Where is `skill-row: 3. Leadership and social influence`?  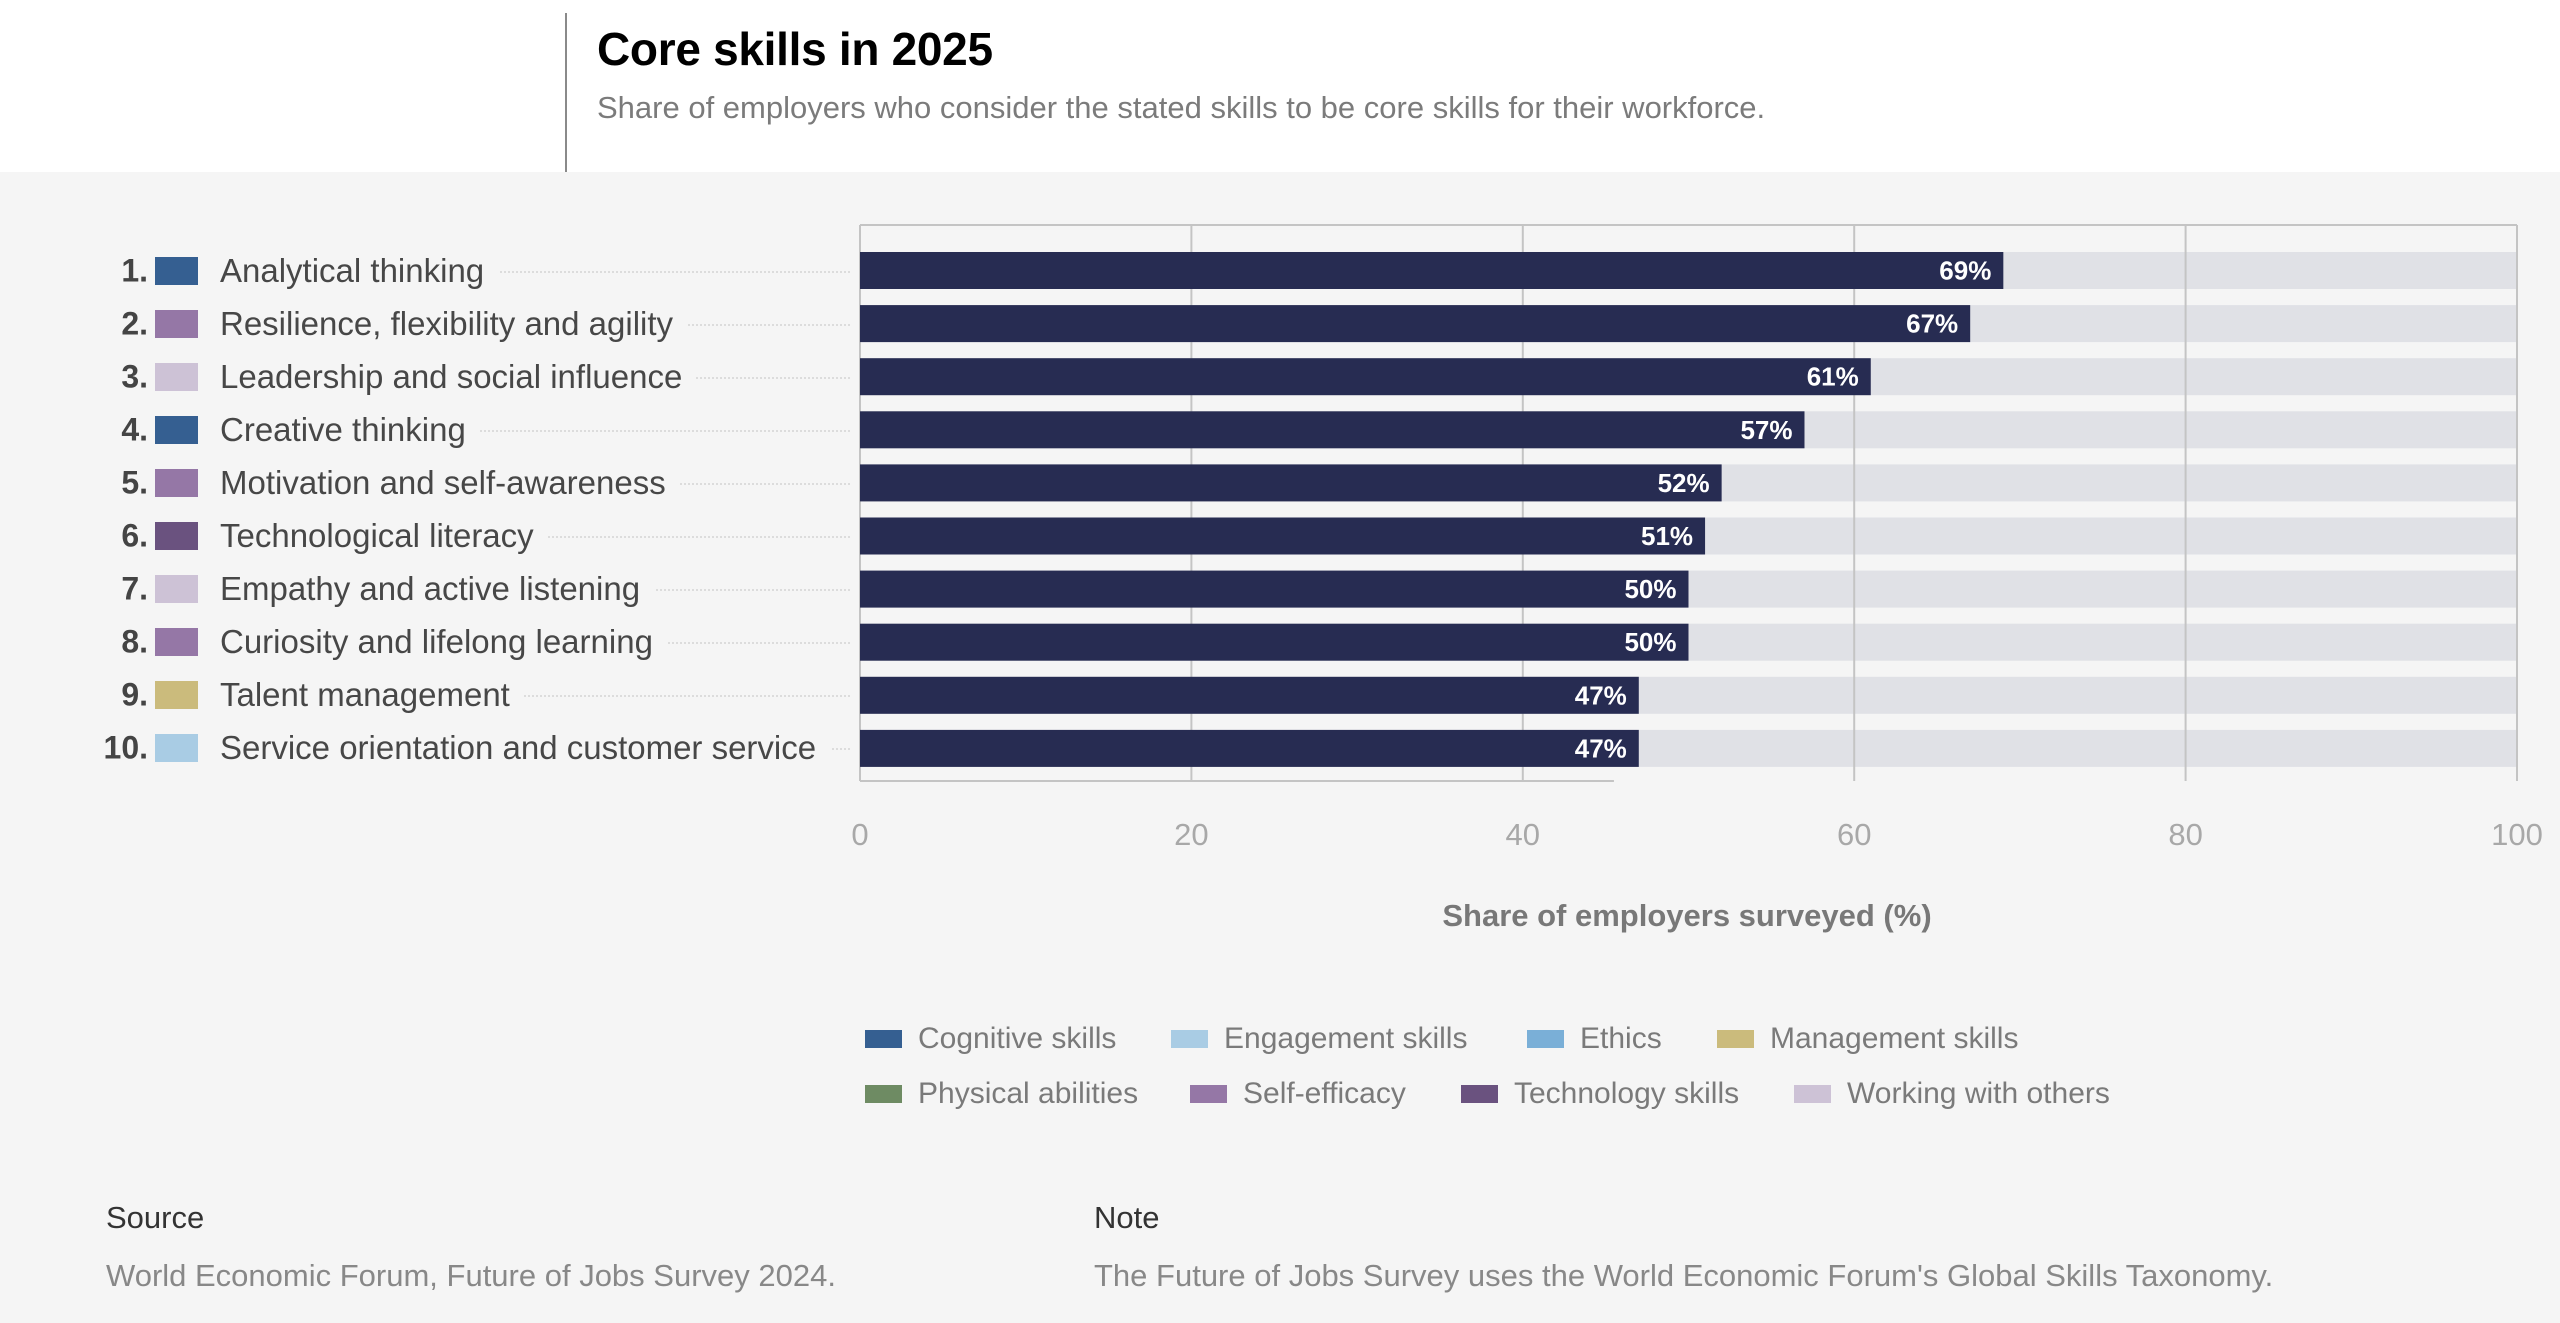
skill-row: 3. Leadership and social influence is located at coordinates (428, 376).